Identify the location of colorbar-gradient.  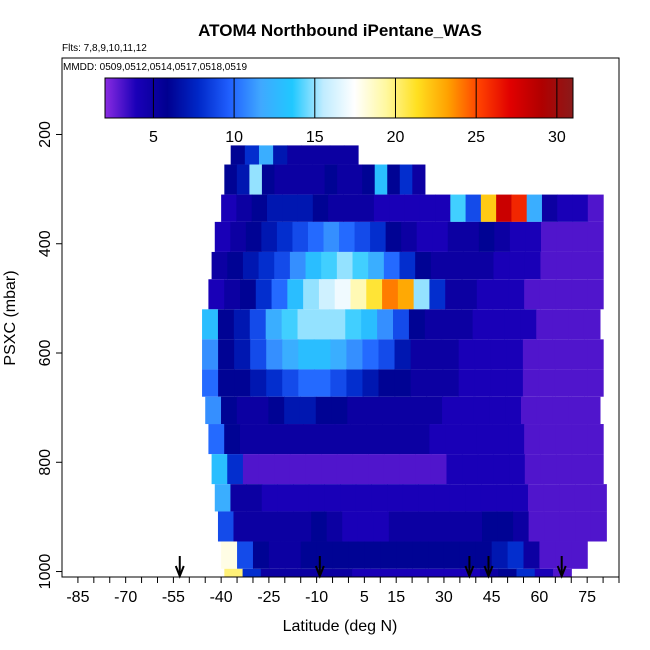
(339, 98).